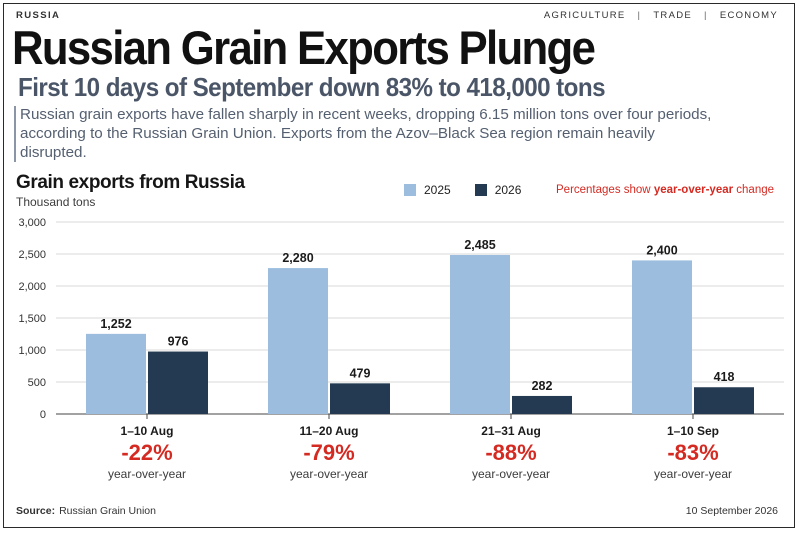 The height and width of the screenshot is (533, 800). I want to click on source-label: Source:, so click(36, 511).